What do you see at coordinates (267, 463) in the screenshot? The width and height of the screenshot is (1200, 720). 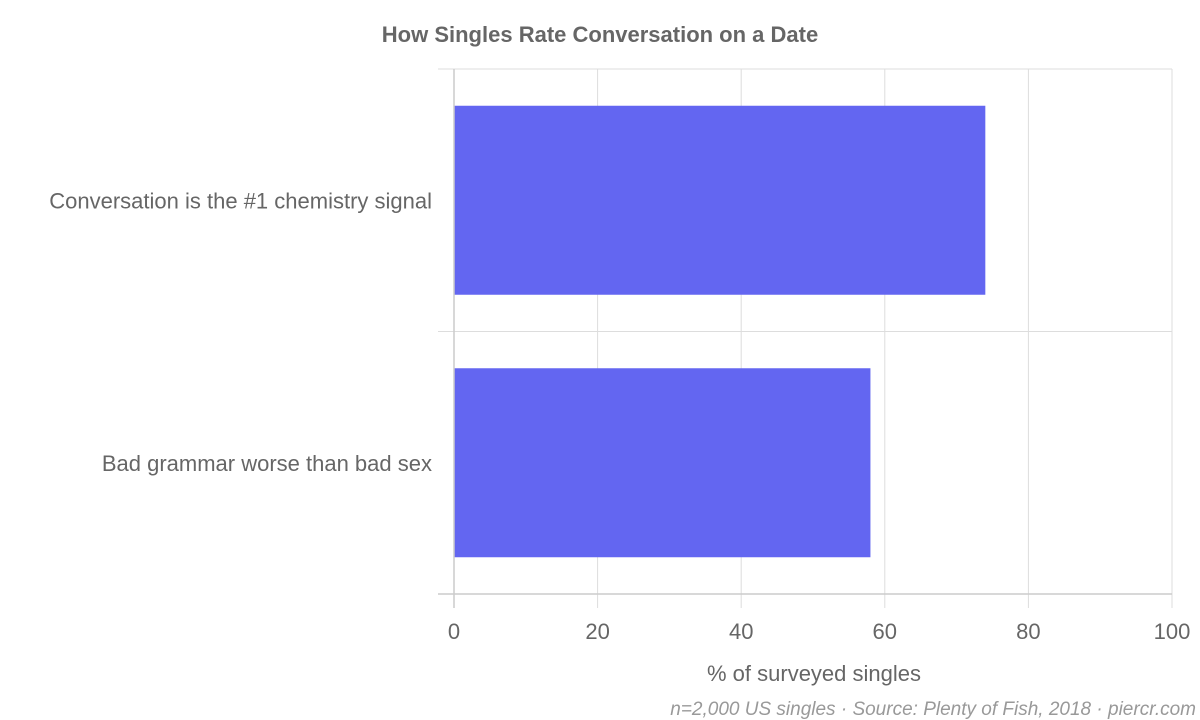 I see `category-label: Bad grammar worse than bad sex` at bounding box center [267, 463].